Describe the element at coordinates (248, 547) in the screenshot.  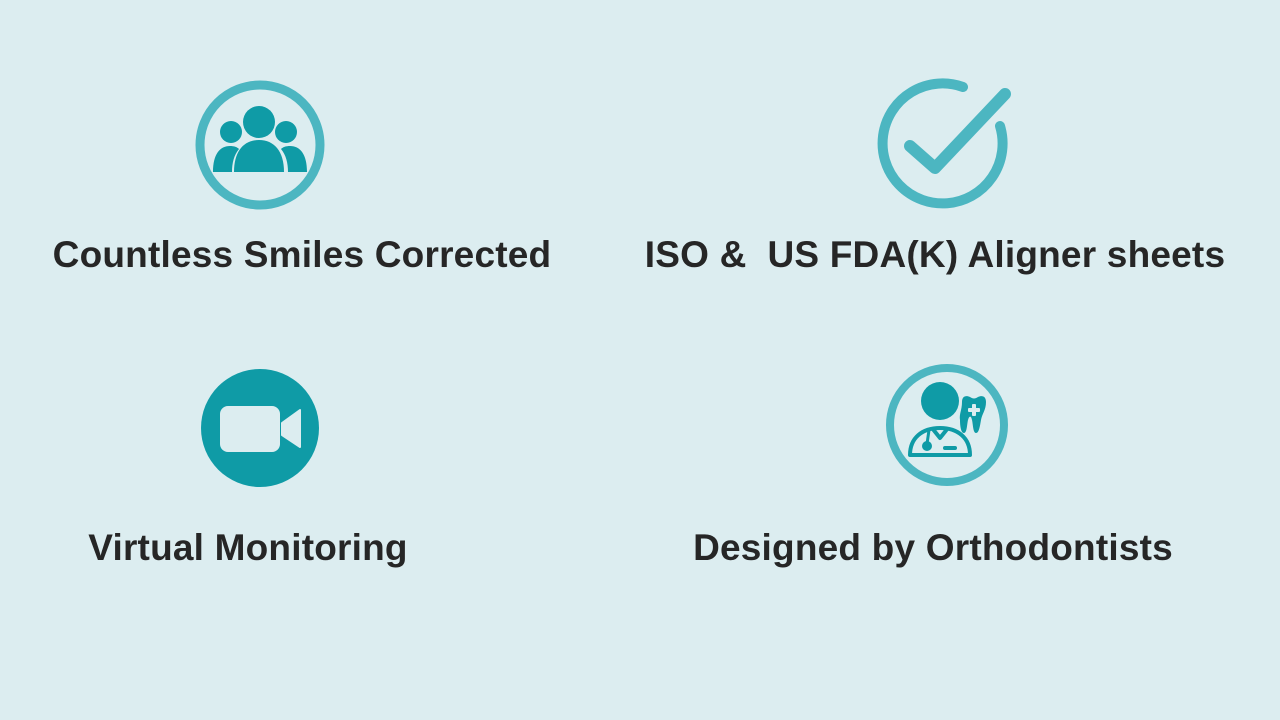
I see `feature-label: Virtual Monitoring` at that location.